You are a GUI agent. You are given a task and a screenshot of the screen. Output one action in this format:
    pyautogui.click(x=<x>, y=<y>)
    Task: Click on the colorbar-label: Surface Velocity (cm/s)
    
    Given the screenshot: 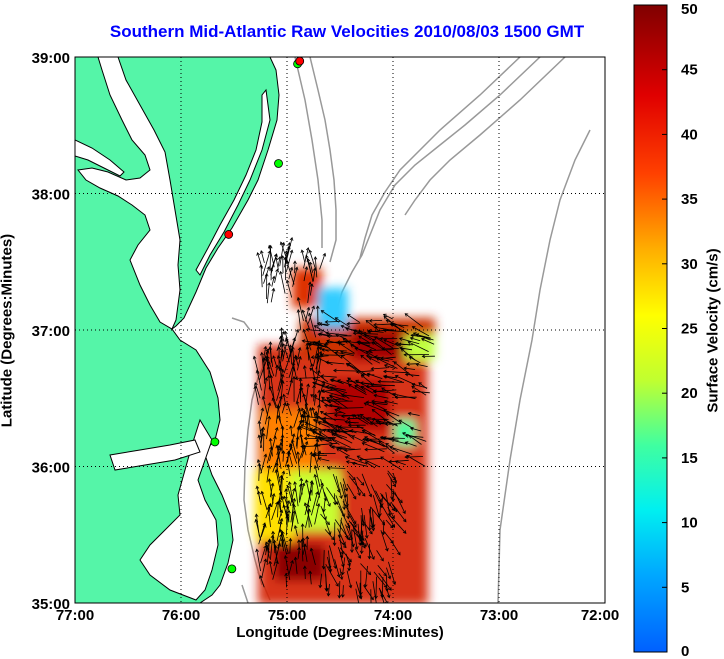 What is the action you would take?
    pyautogui.click(x=713, y=330)
    